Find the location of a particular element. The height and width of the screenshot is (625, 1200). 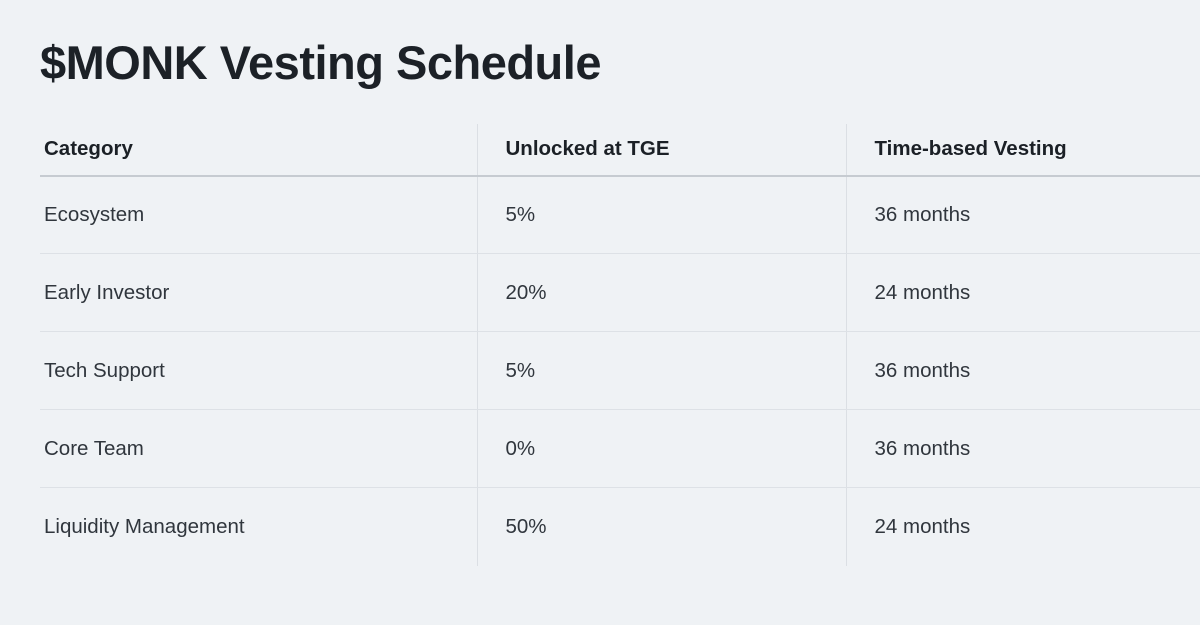

cell-unlocked-at-tge: 50% is located at coordinates (661, 526).